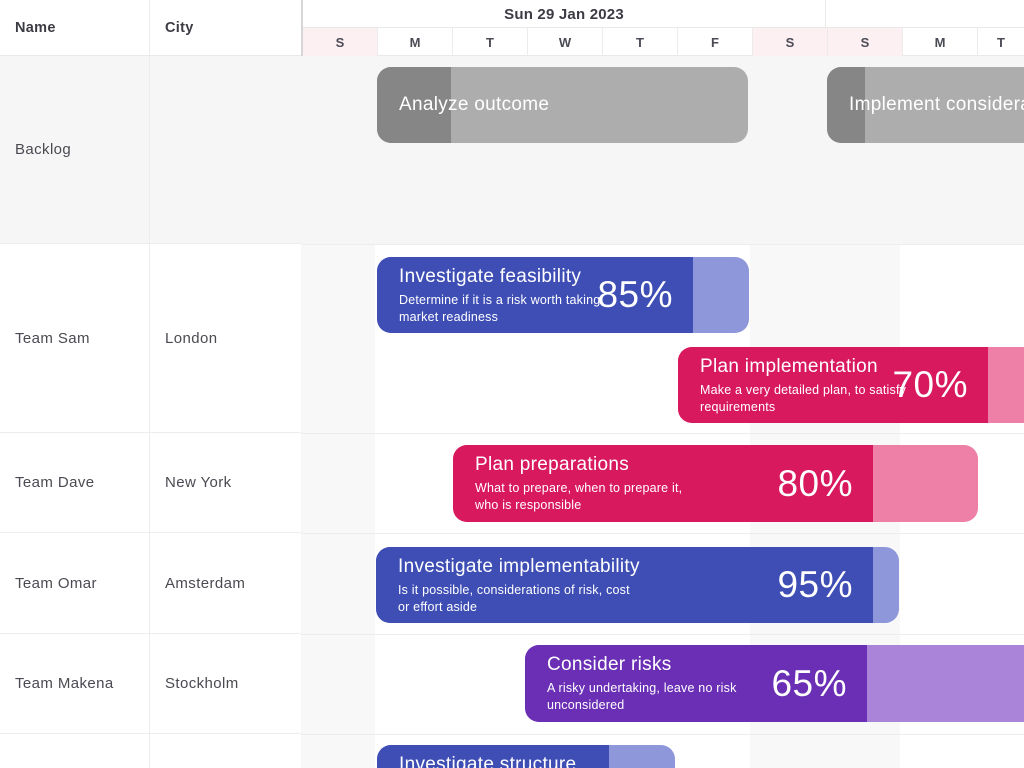 The image size is (1024, 768). I want to click on week-header-row: Sun 29 Jan 2023, so click(663, 14).